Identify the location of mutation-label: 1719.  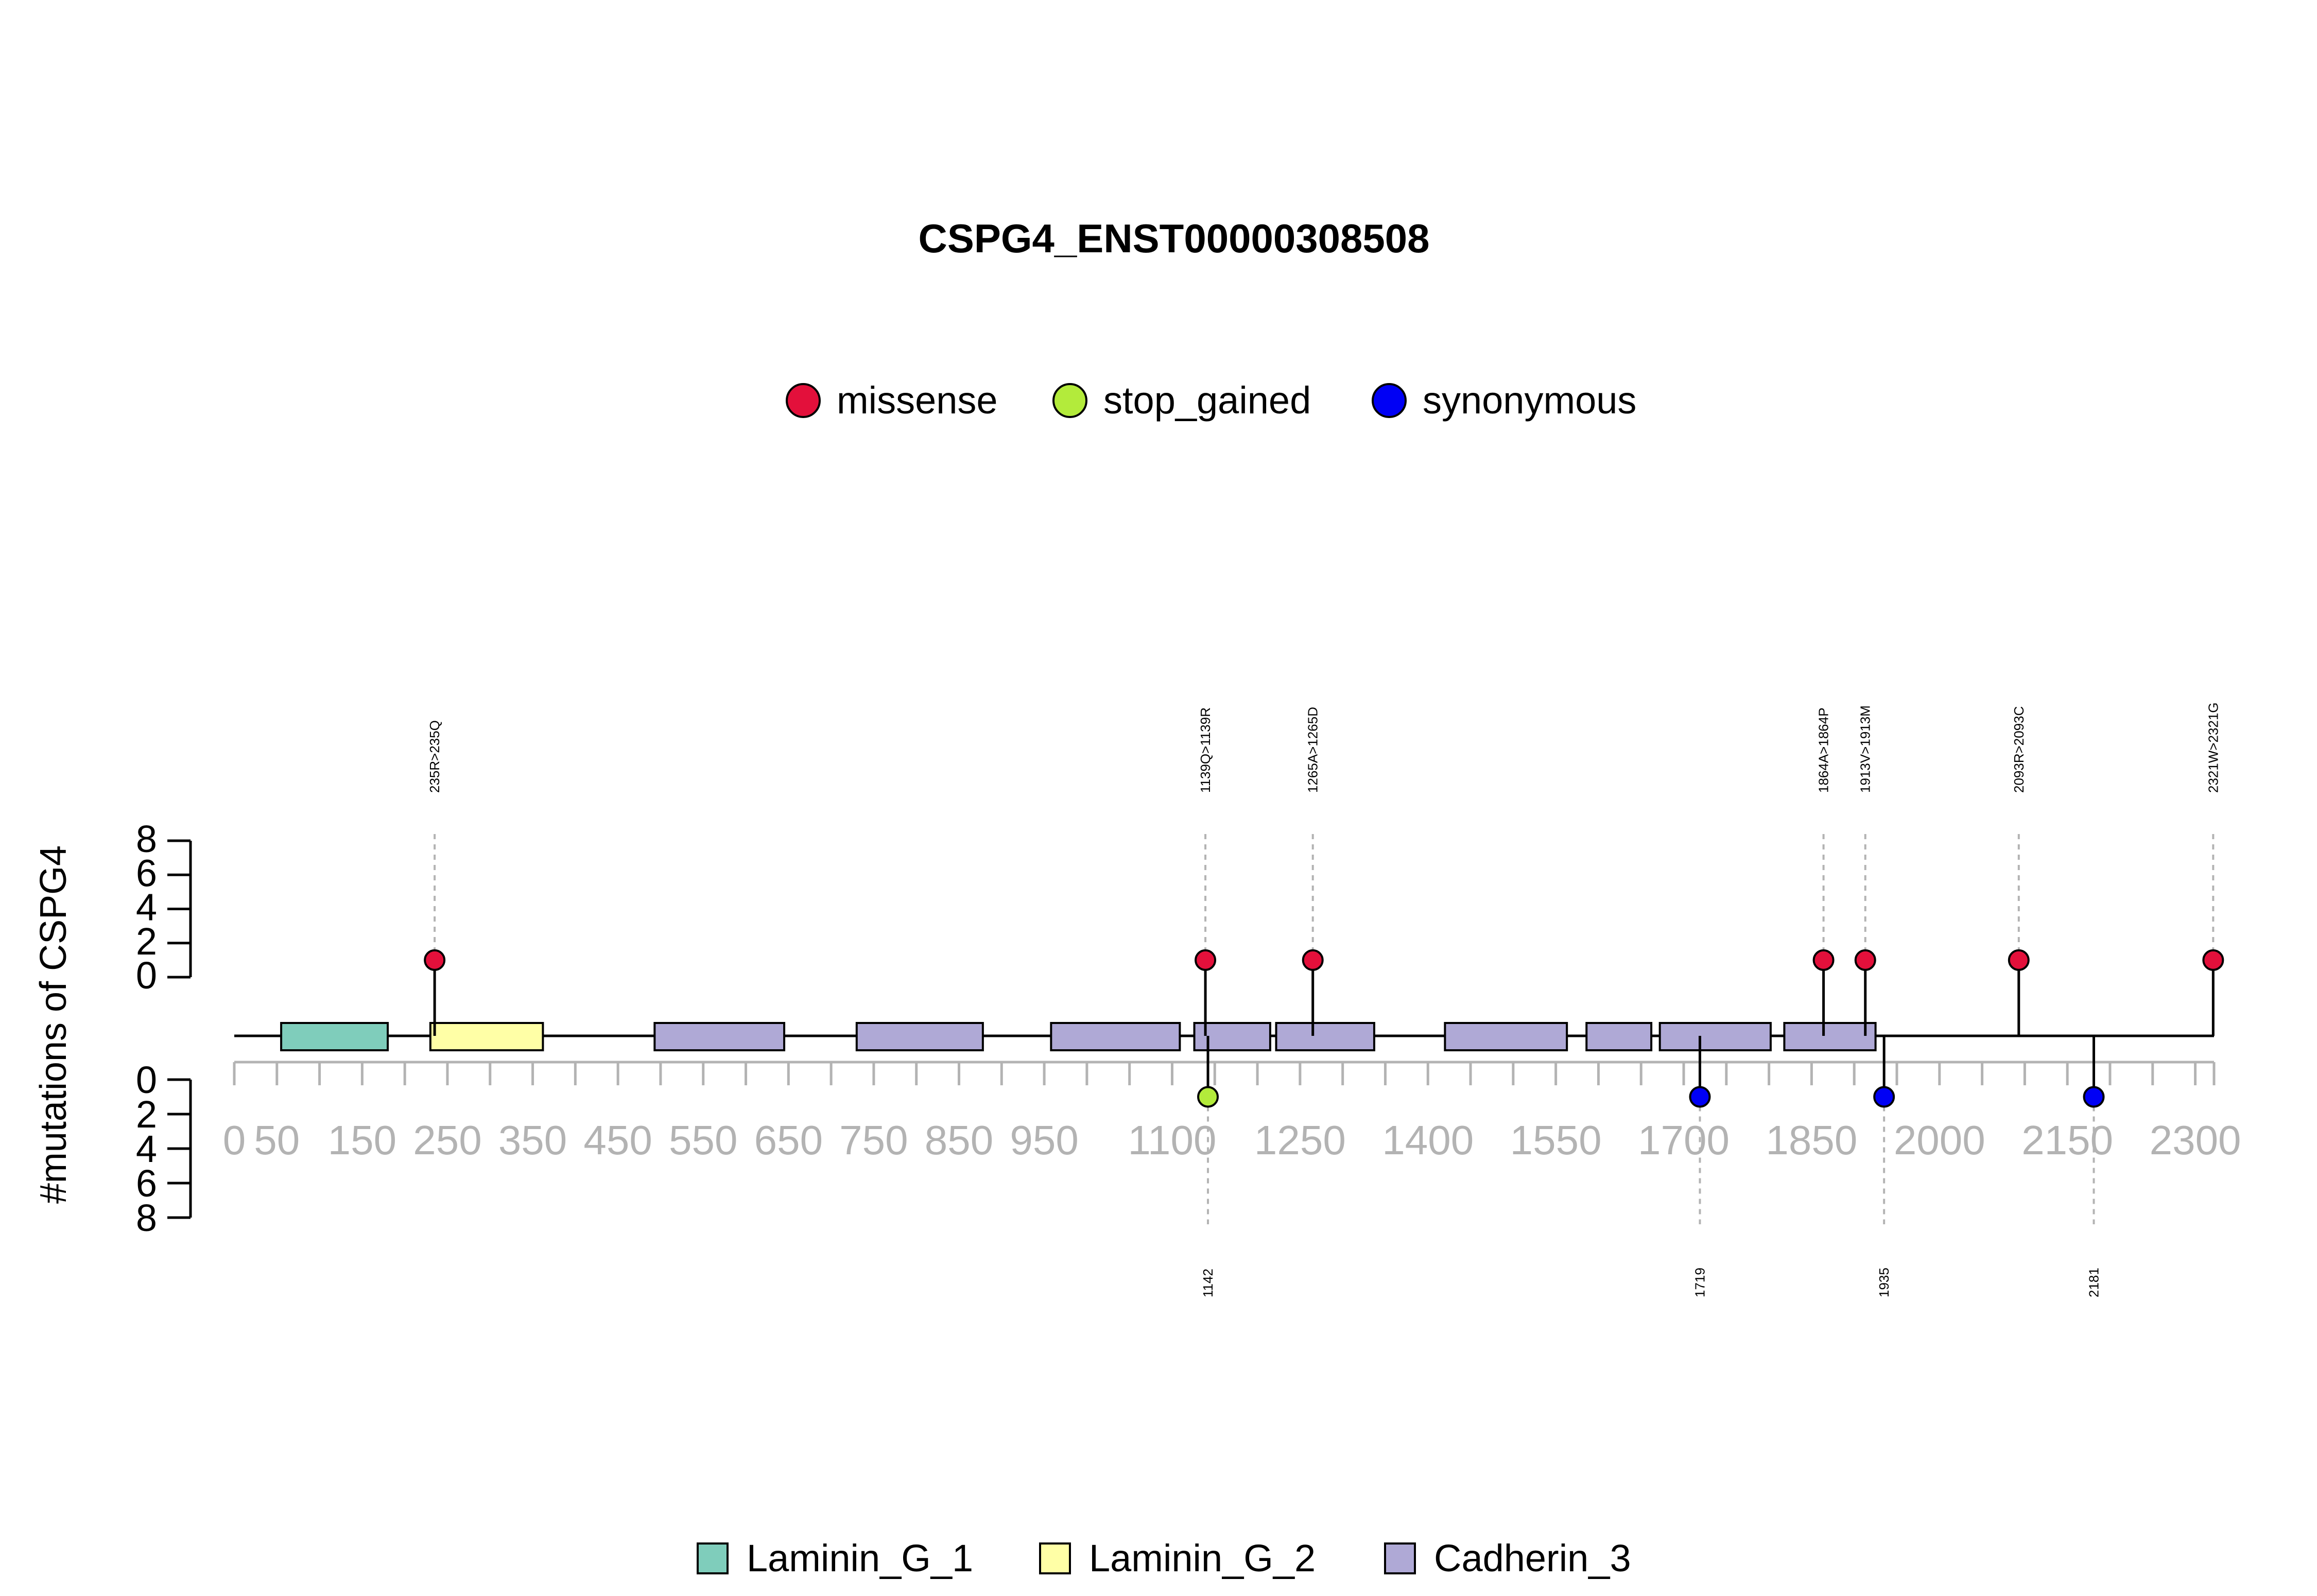
(1699, 1282).